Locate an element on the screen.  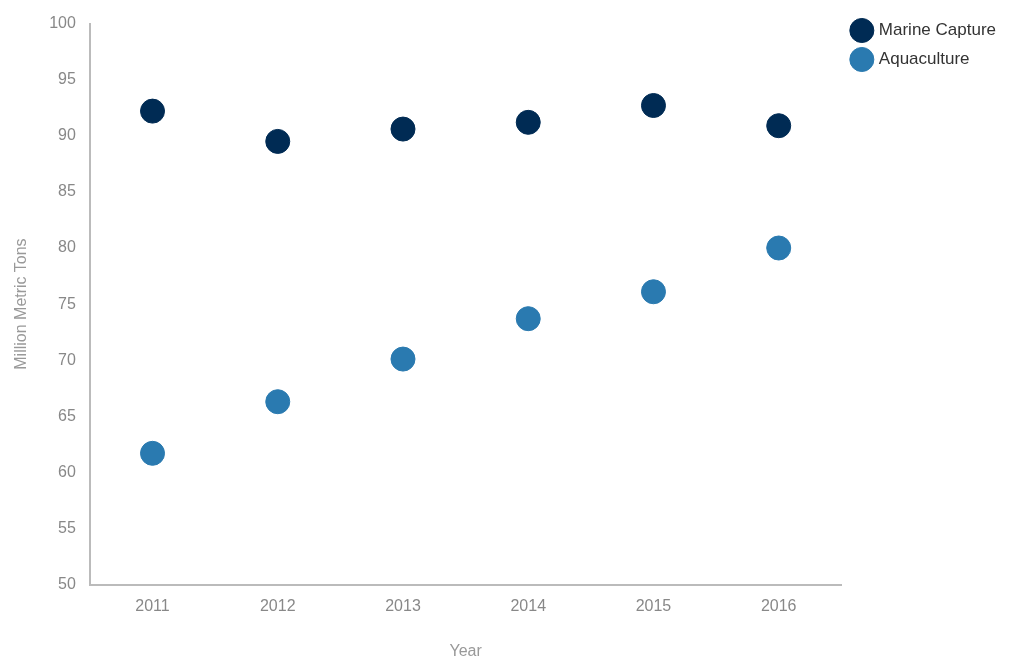
y-axis-title: Million Metric Tons is located at coordinates (21, 304).